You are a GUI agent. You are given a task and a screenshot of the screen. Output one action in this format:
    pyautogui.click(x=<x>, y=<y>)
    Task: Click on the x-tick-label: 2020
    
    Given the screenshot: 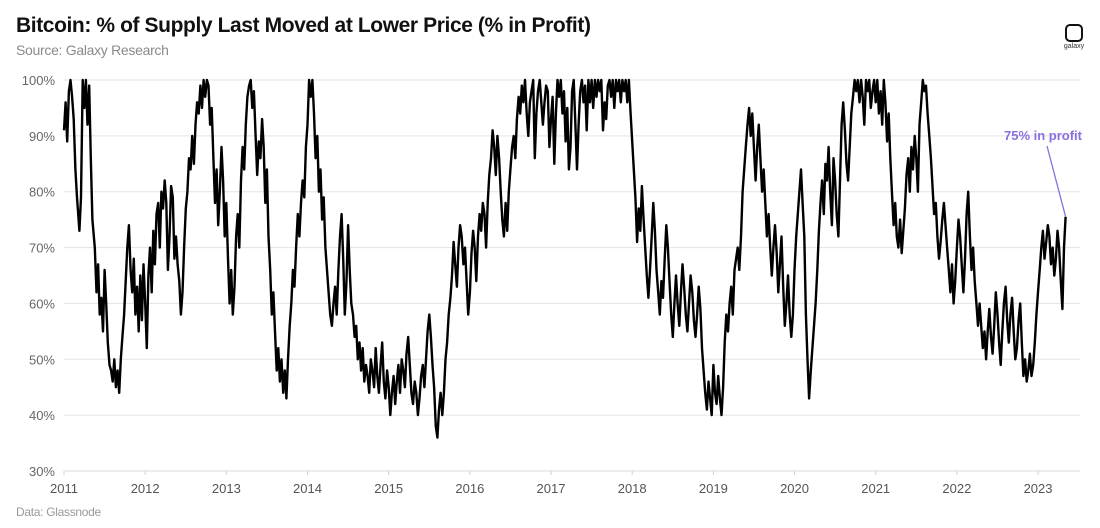 What is the action you would take?
    pyautogui.click(x=794, y=488)
    